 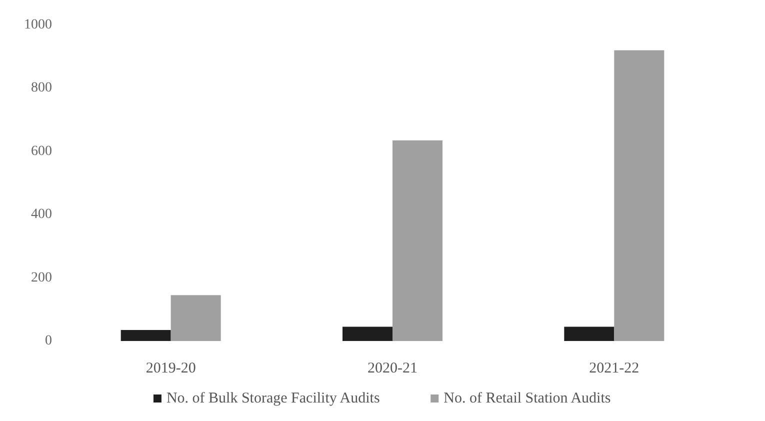 I want to click on y-tick-label: 800, so click(x=41, y=88).